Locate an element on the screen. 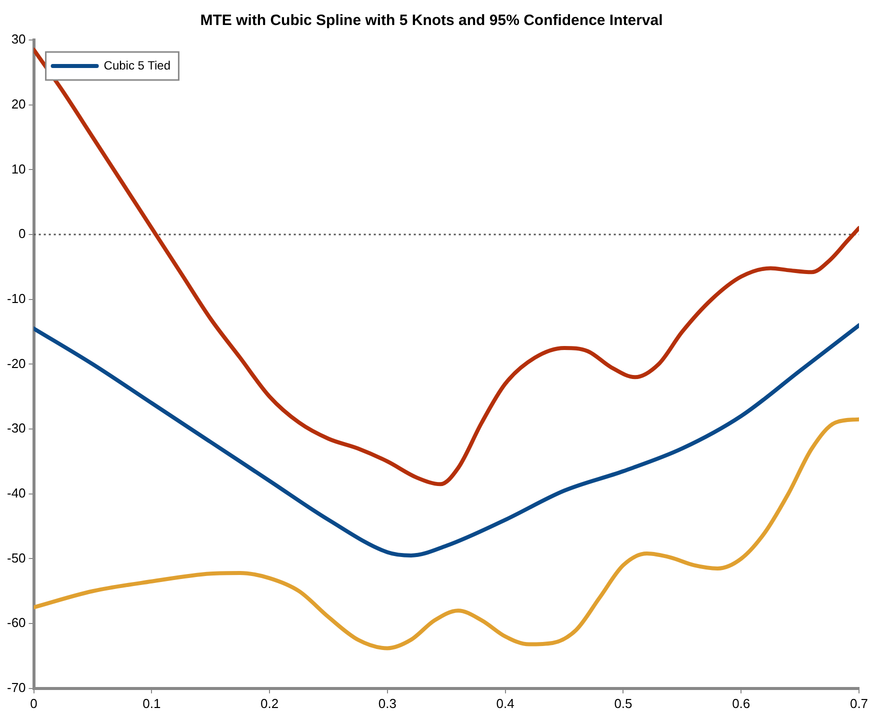  x-tick-label: 0.6 is located at coordinates (741, 703).